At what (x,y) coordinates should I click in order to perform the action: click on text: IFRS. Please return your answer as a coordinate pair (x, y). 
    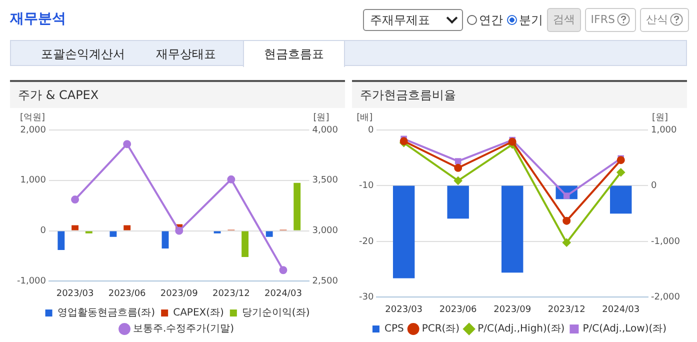
    Looking at the image, I should click on (610, 20).